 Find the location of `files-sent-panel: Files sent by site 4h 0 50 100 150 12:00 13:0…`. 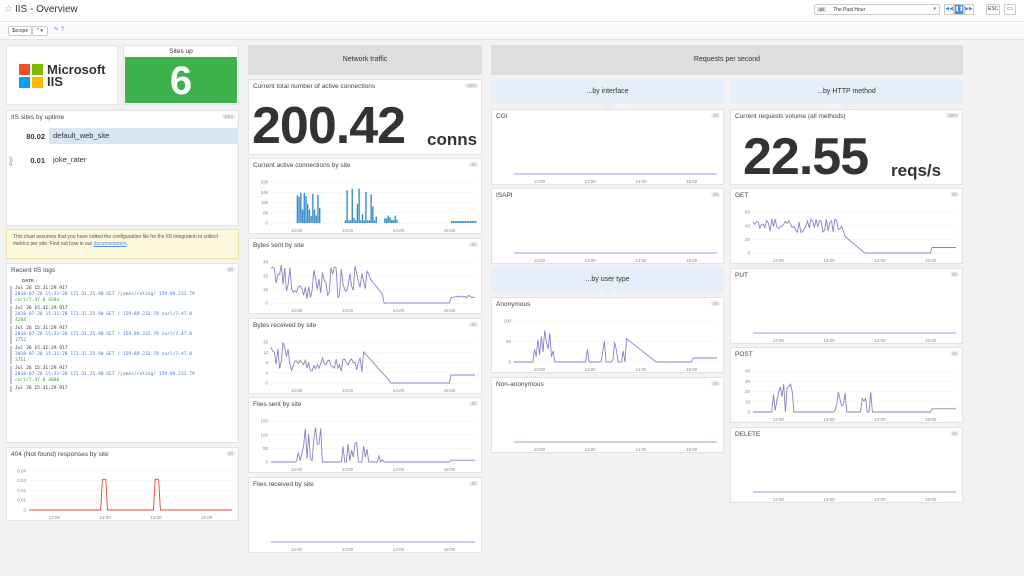

files-sent-panel: Files sent by site 4h 0 50 100 150 12:00 13:0… is located at coordinates (365, 435).